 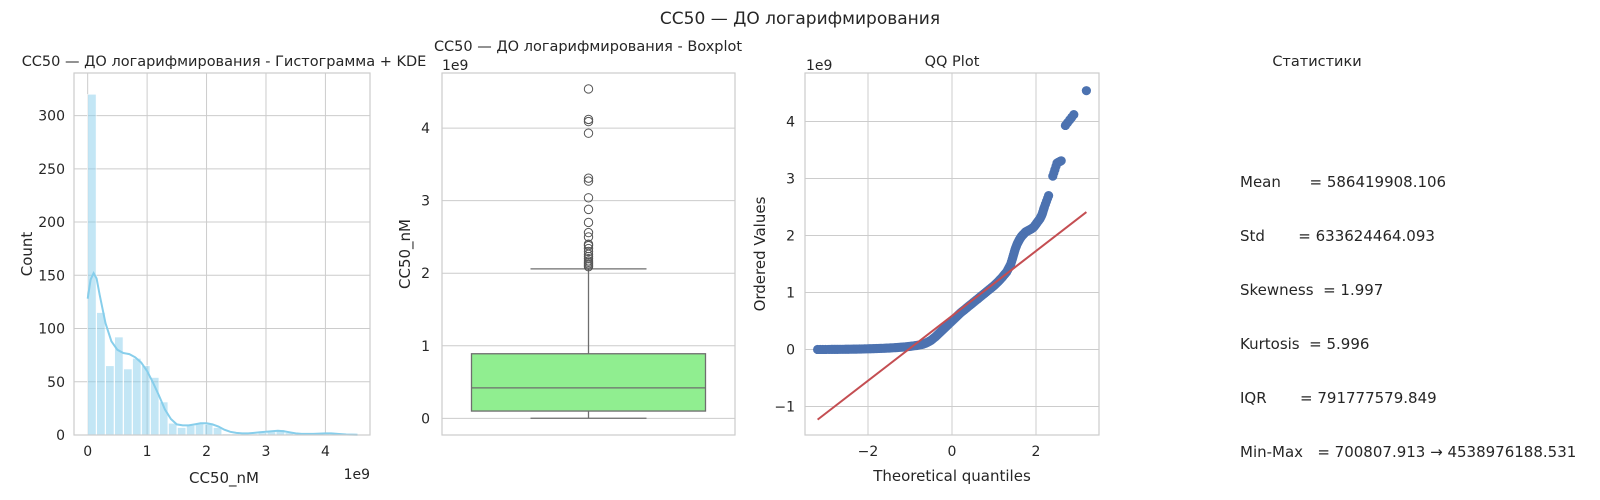 I want to click on stats-std: Std = 633624464.093, so click(x=1337, y=236).